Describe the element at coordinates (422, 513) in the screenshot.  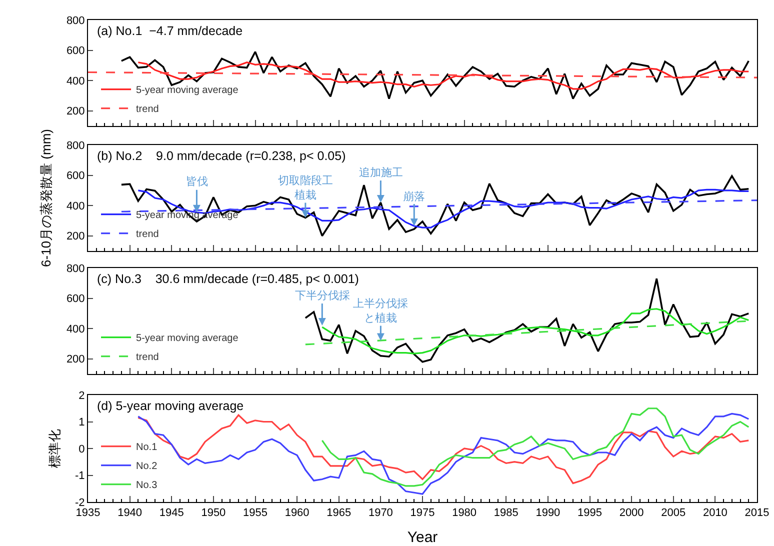
I see `x-tick-label: 1975` at that location.